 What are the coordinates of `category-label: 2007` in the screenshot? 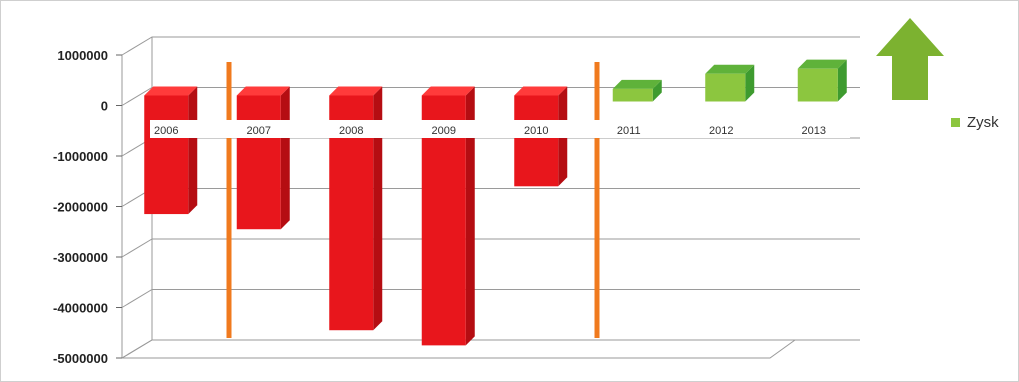 It's located at (259, 131).